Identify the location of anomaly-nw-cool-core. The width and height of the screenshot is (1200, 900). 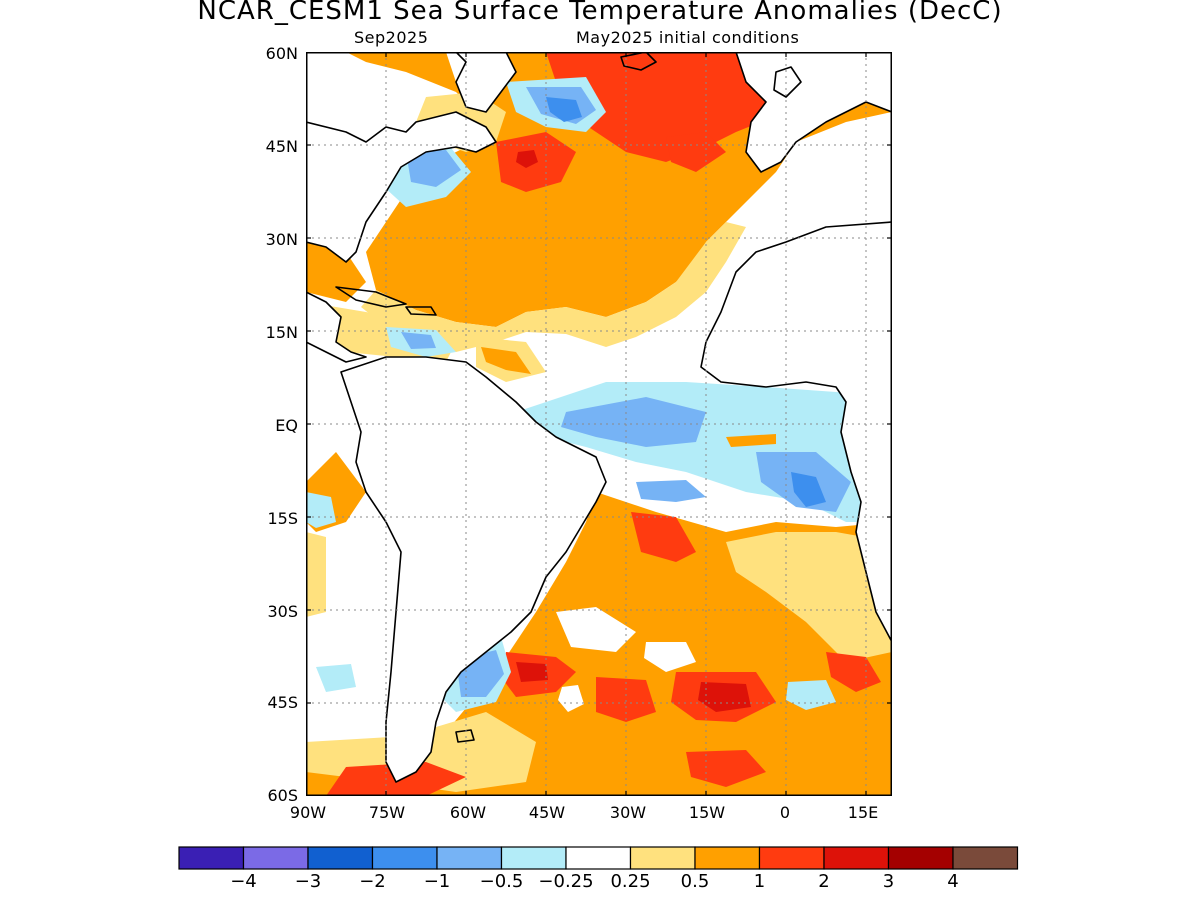
(564, 109).